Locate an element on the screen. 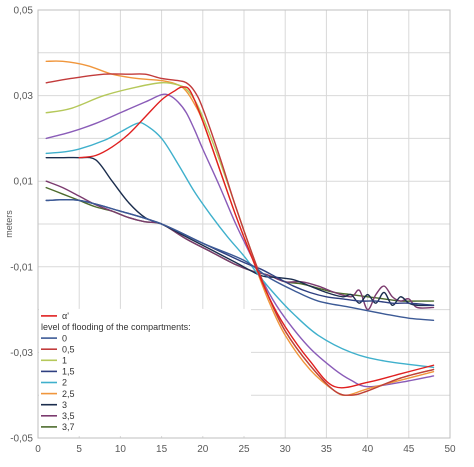  legend-background is located at coordinates (145, 372).